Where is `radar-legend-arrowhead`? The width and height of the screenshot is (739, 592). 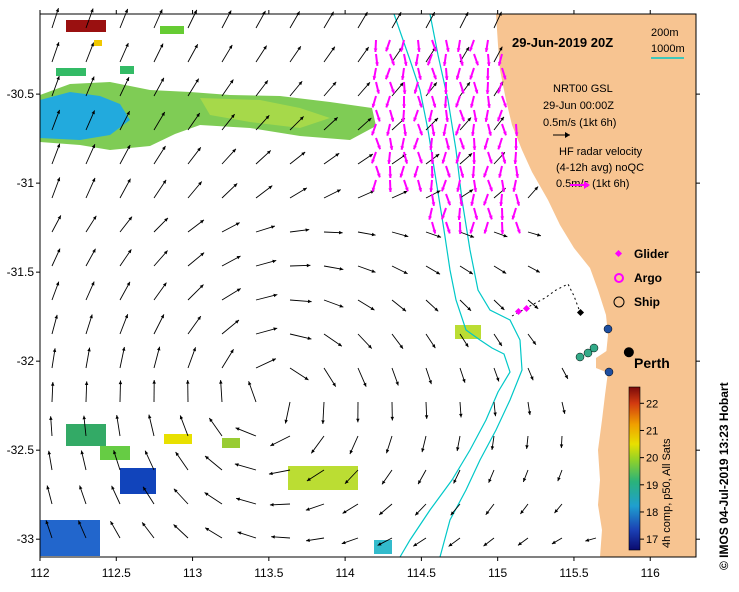
radar-legend-arrowhead is located at coordinates (587, 185).